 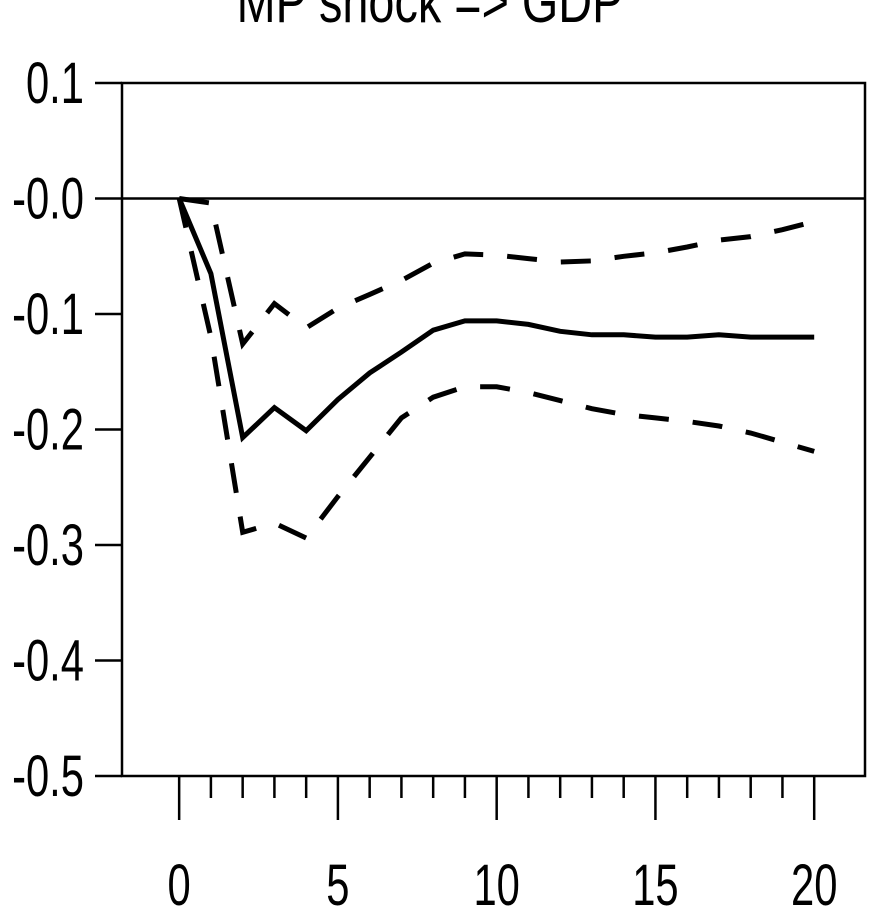 What do you see at coordinates (814, 883) in the screenshot?
I see `x-tick-label: 20` at bounding box center [814, 883].